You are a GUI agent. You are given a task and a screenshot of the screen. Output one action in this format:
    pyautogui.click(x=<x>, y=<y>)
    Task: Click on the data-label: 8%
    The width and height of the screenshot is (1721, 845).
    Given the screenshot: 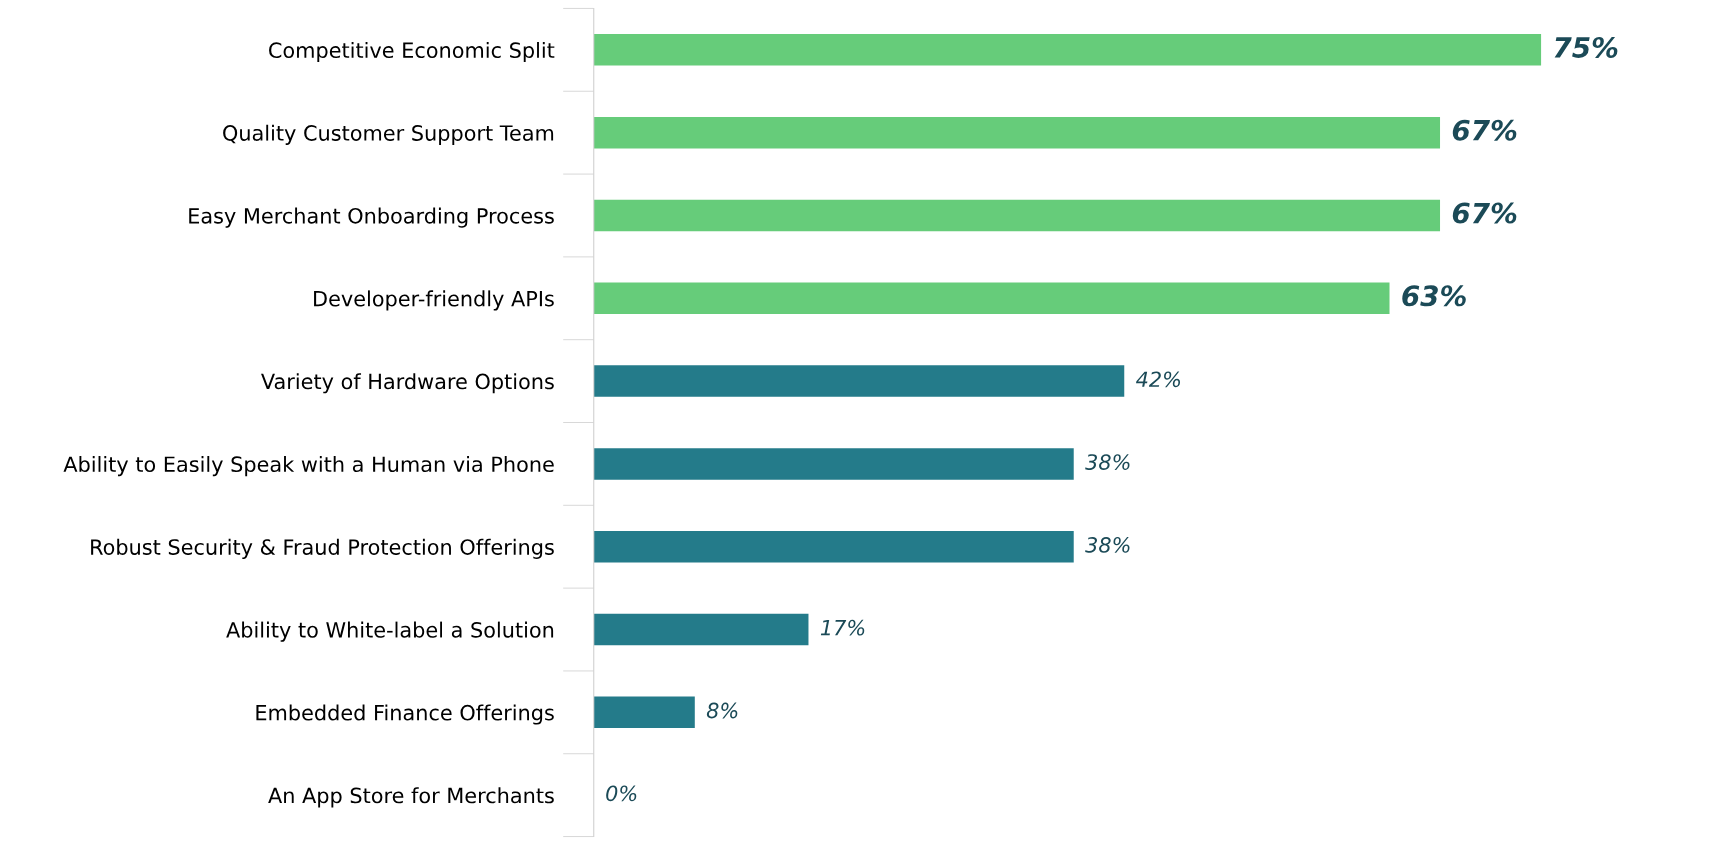 What is the action you would take?
    pyautogui.click(x=722, y=710)
    